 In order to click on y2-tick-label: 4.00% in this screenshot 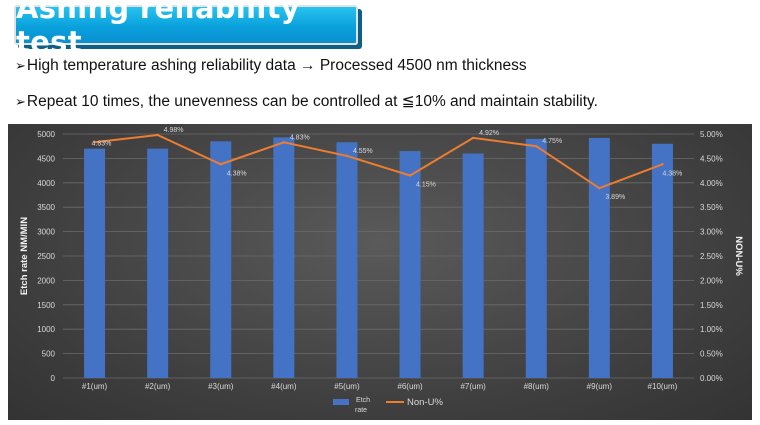, I will do `click(711, 183)`.